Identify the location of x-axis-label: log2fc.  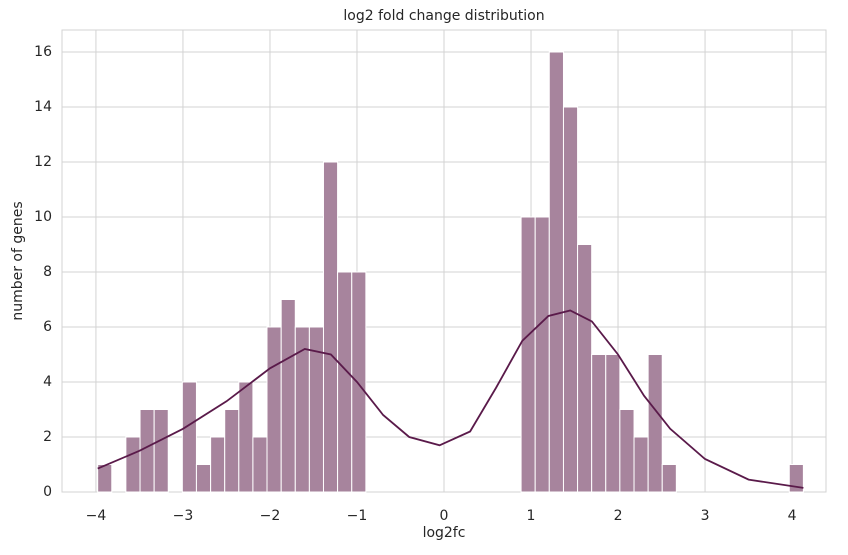
(444, 533).